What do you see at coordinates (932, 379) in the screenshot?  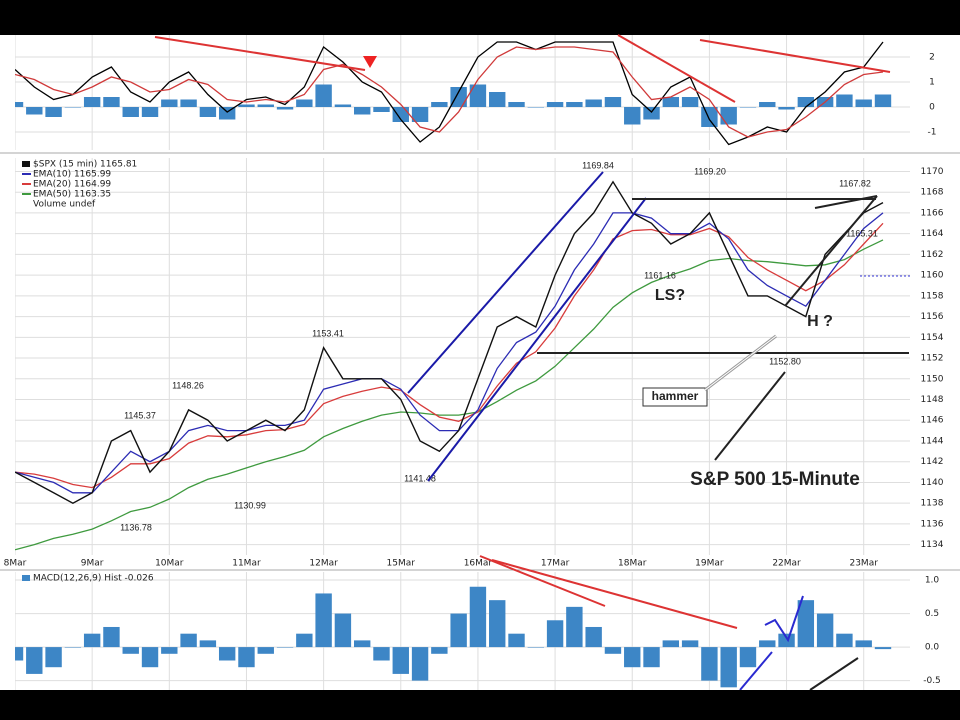 I see `y-tick-label: 1150` at bounding box center [932, 379].